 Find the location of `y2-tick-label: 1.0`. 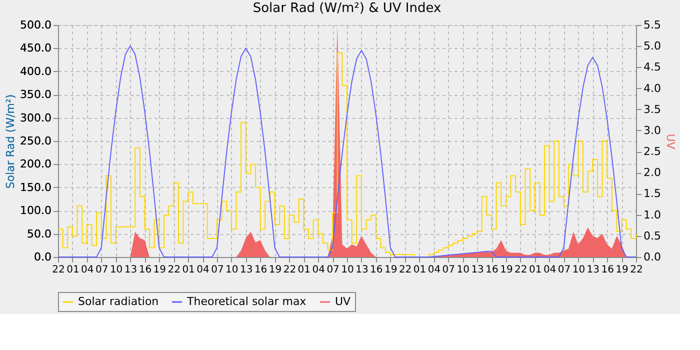

y2-tick-label: 1.0 is located at coordinates (652, 215).